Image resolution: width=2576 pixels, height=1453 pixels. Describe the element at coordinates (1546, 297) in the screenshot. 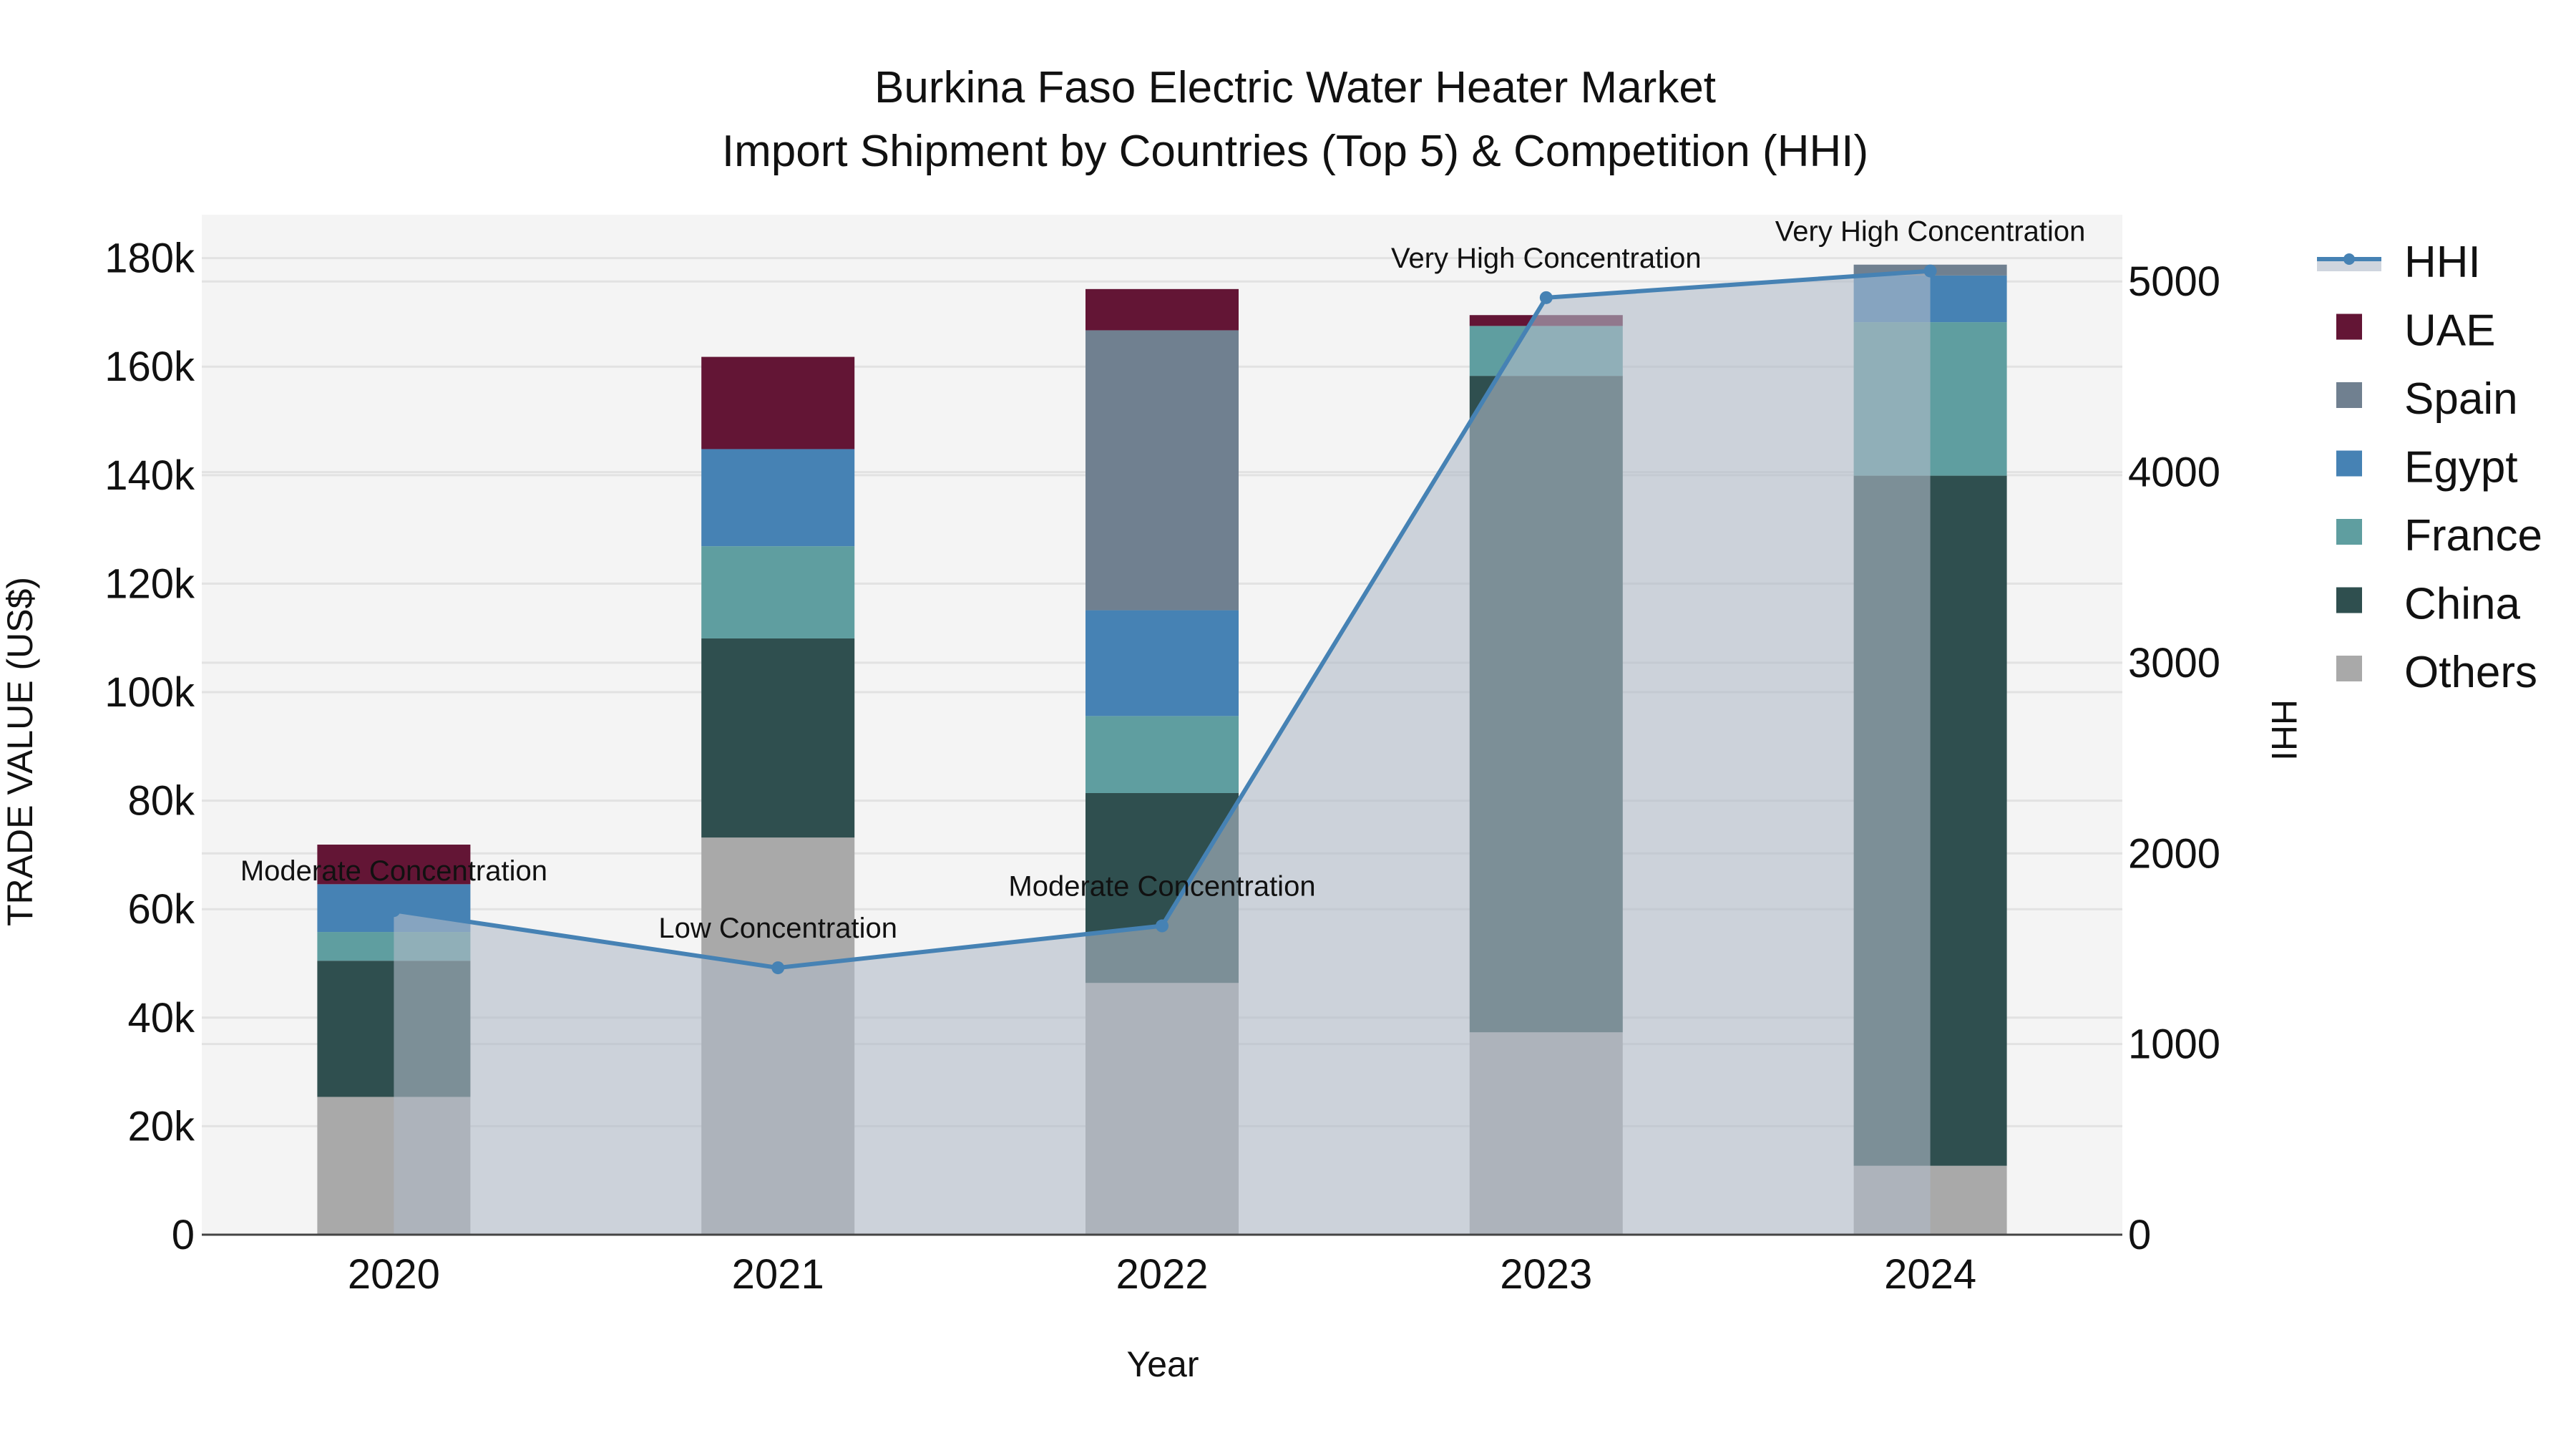

I see `hhi-marker-2023` at that location.